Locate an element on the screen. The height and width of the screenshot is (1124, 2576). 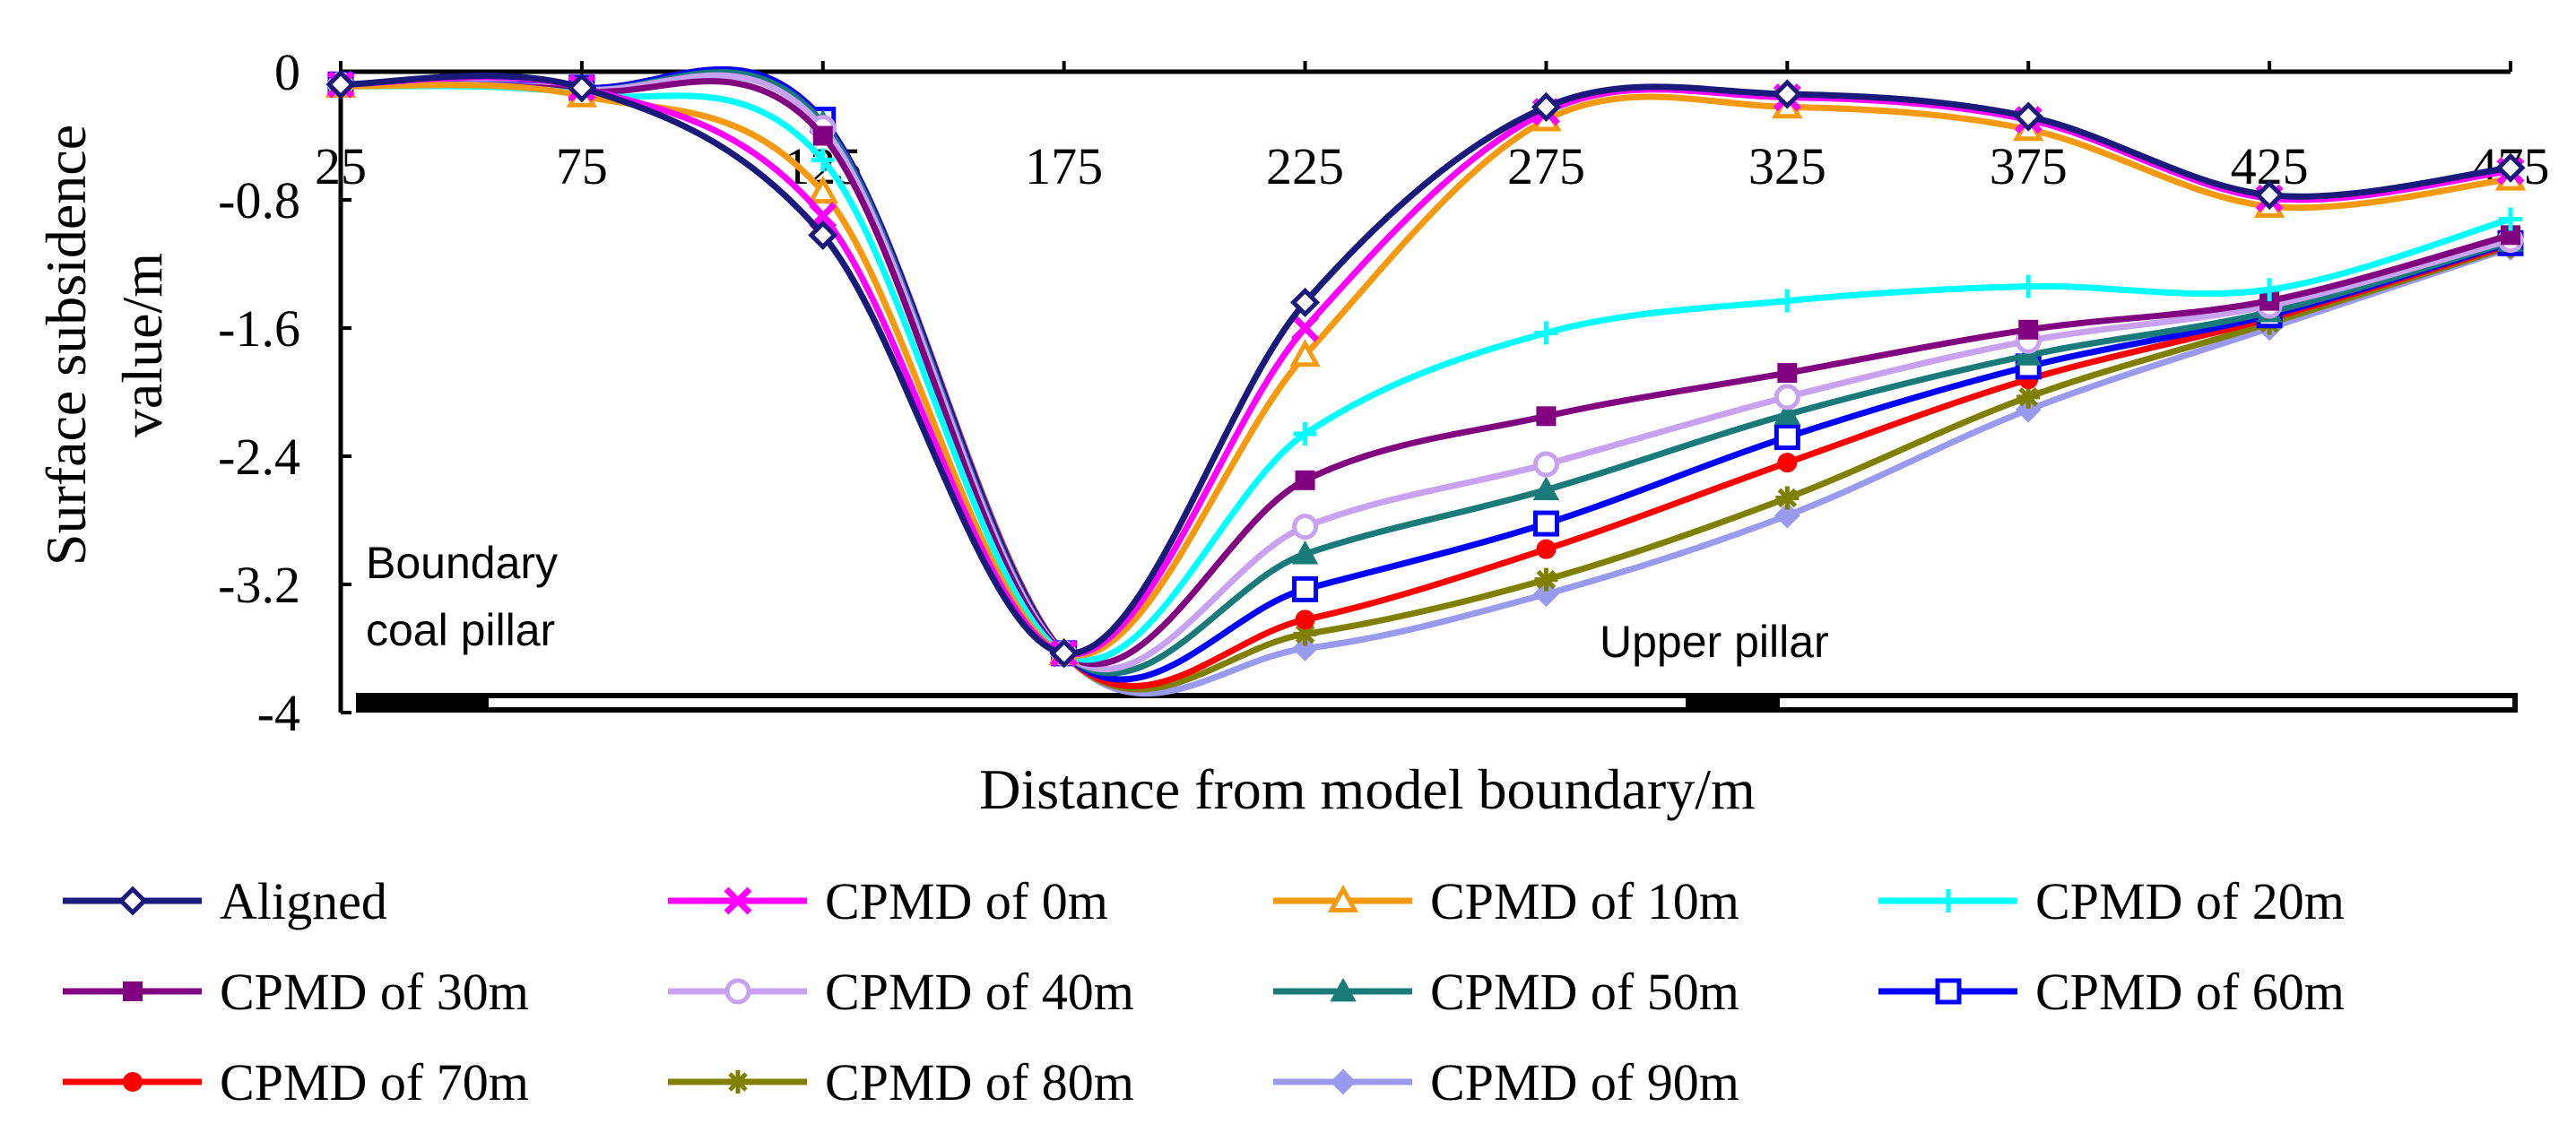
y-tick-label: -2.4 is located at coordinates (259, 457).